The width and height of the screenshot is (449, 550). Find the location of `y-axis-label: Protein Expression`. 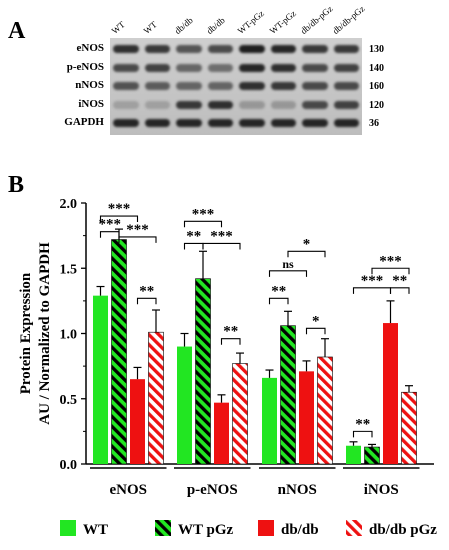

y-axis-label: Protein Expression is located at coordinates (26, 333).